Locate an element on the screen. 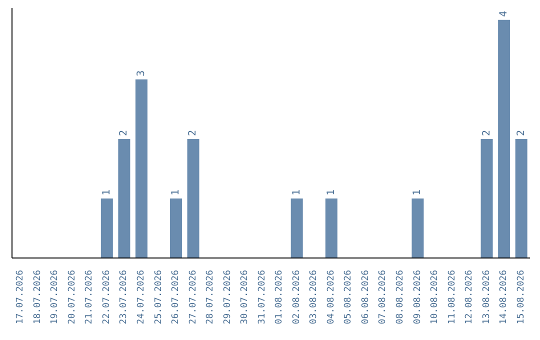 Image resolution: width=540 pixels, height=340 pixels. x-tick-label: 13.08.2026 is located at coordinates (487, 297).